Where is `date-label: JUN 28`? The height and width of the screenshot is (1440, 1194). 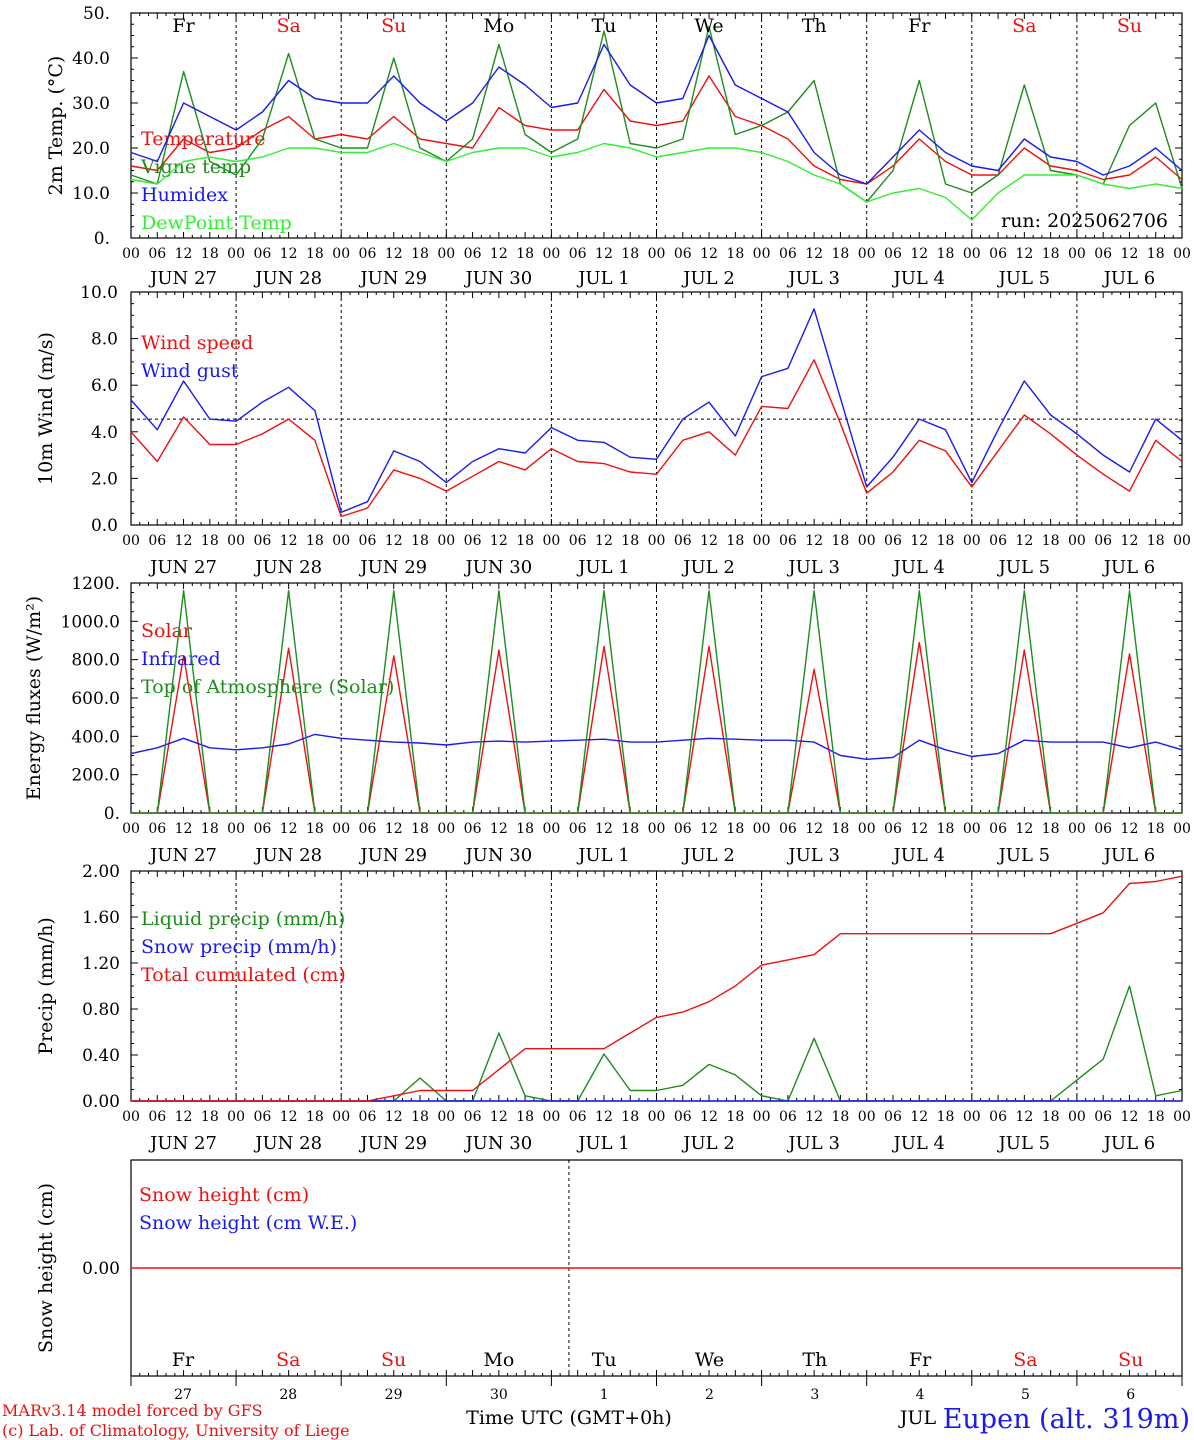 date-label: JUN 28 is located at coordinates (287, 567).